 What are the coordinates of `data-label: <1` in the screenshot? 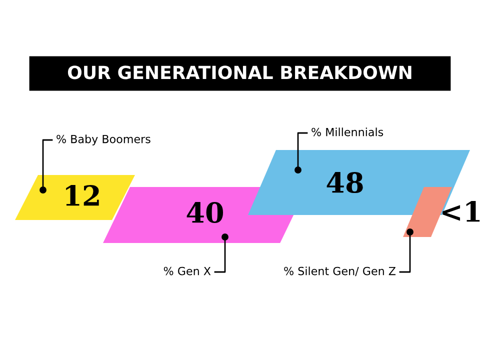 It's located at (461, 211).